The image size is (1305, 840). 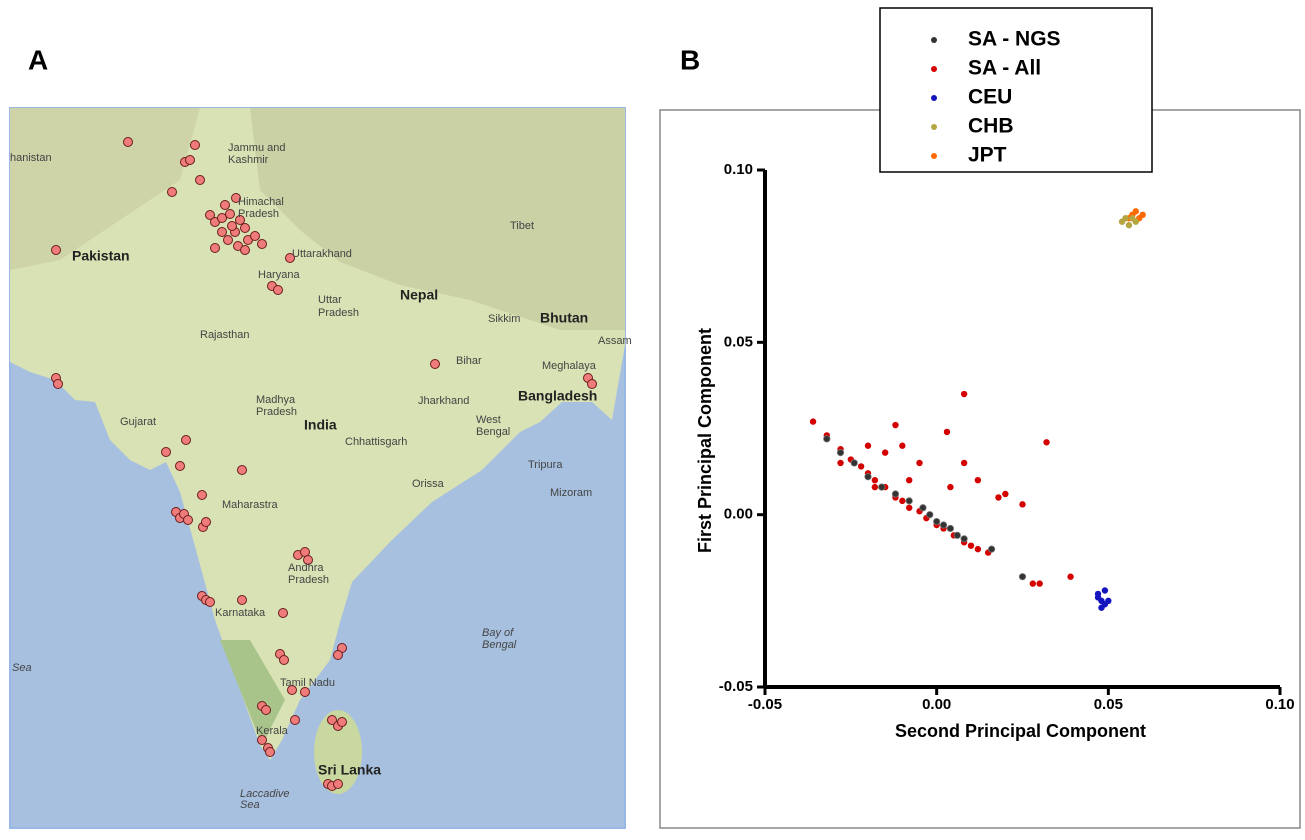 What do you see at coordinates (240, 613) in the screenshot?
I see `map-label: Karnataka` at bounding box center [240, 613].